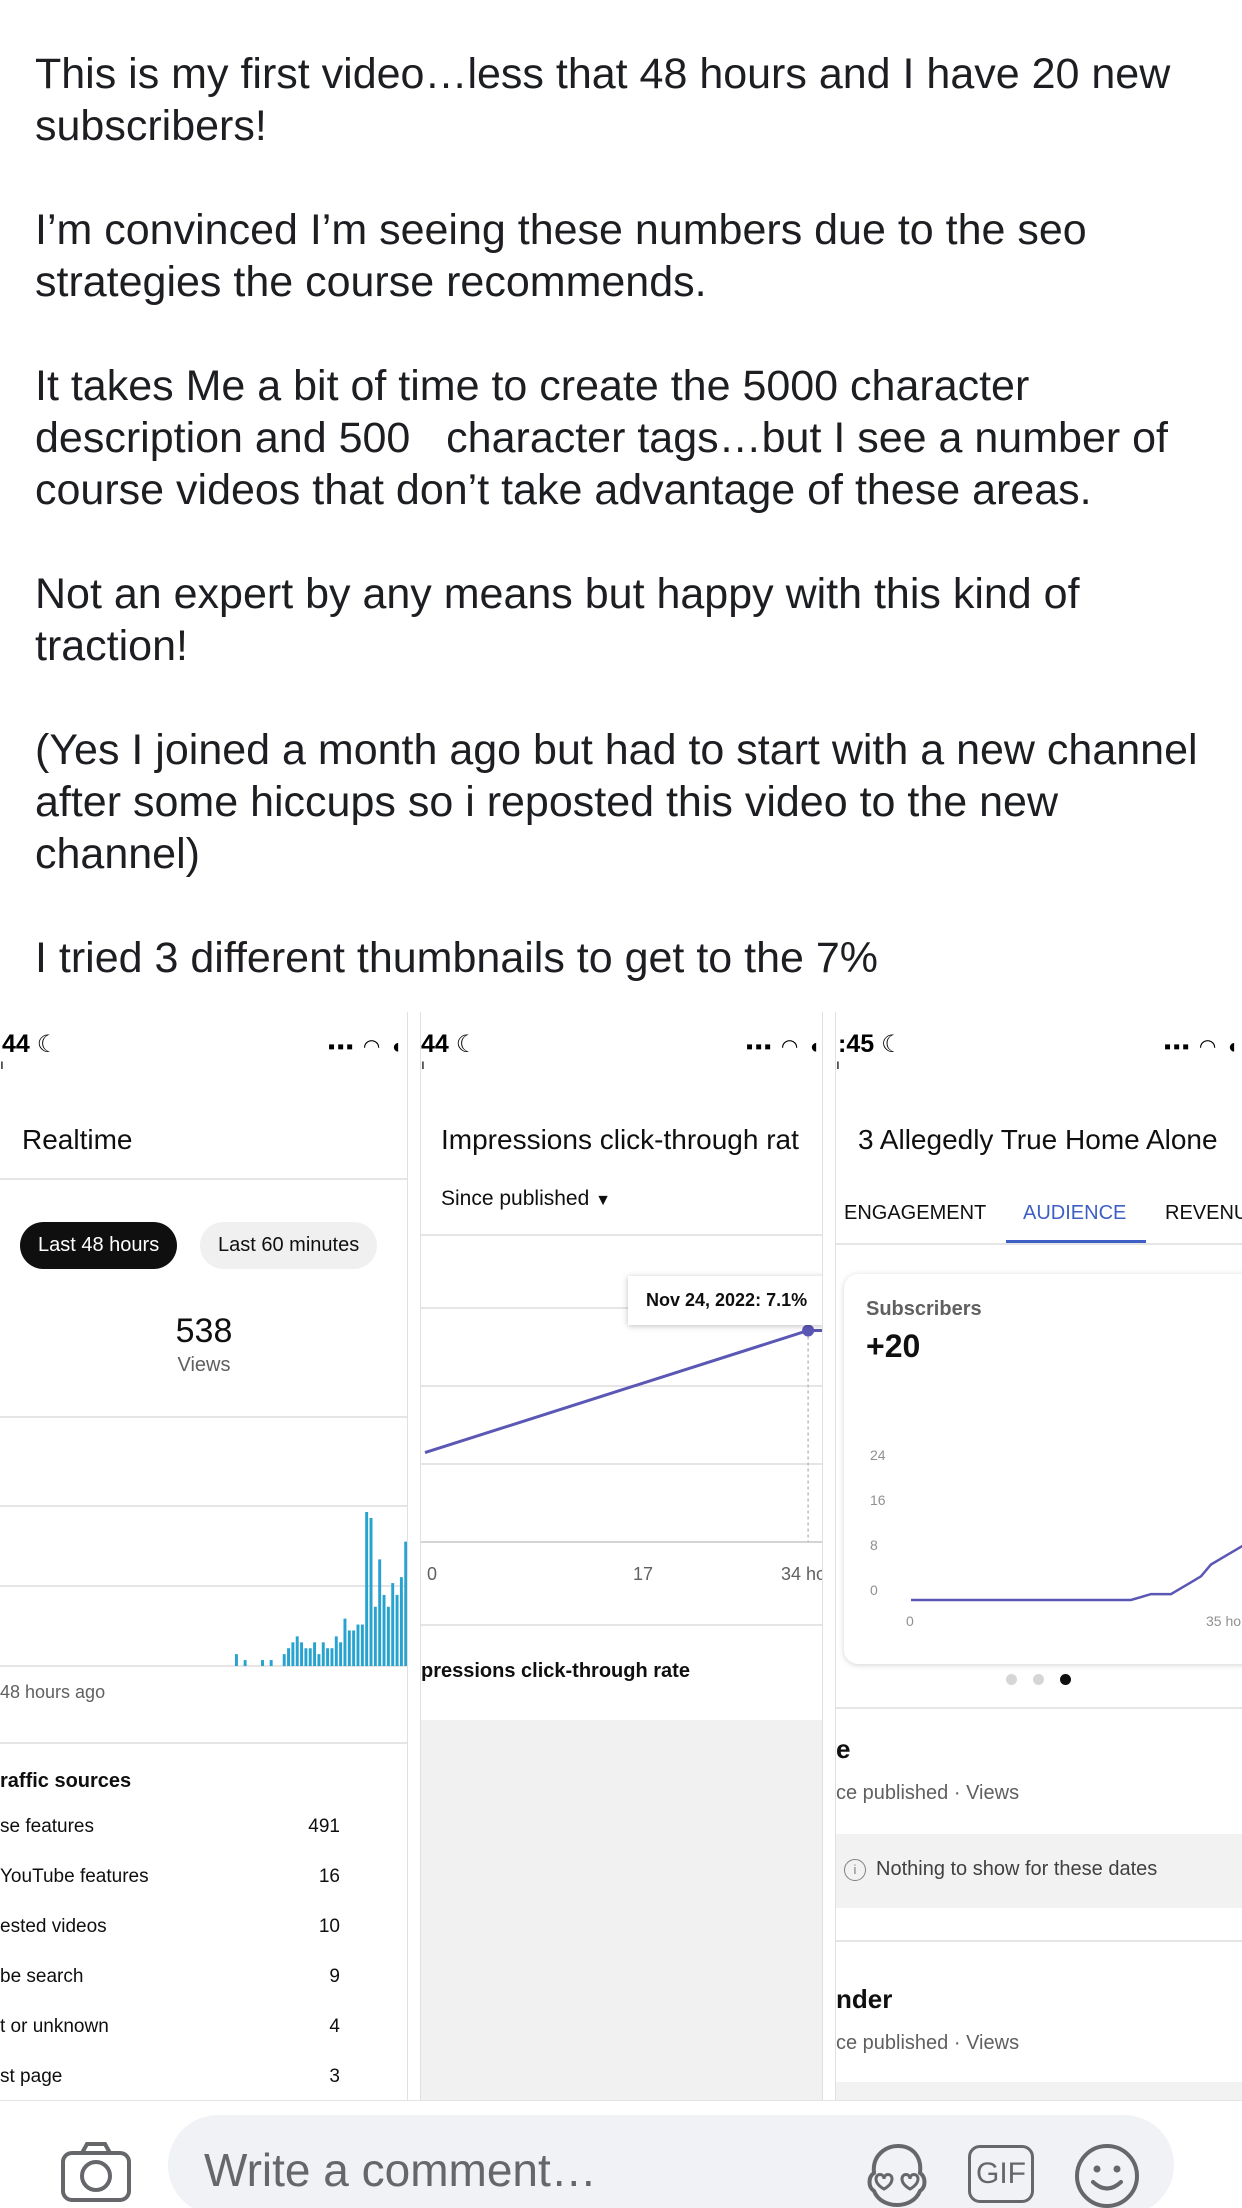  I want to click on x-tick-label: 17, so click(643, 1574).